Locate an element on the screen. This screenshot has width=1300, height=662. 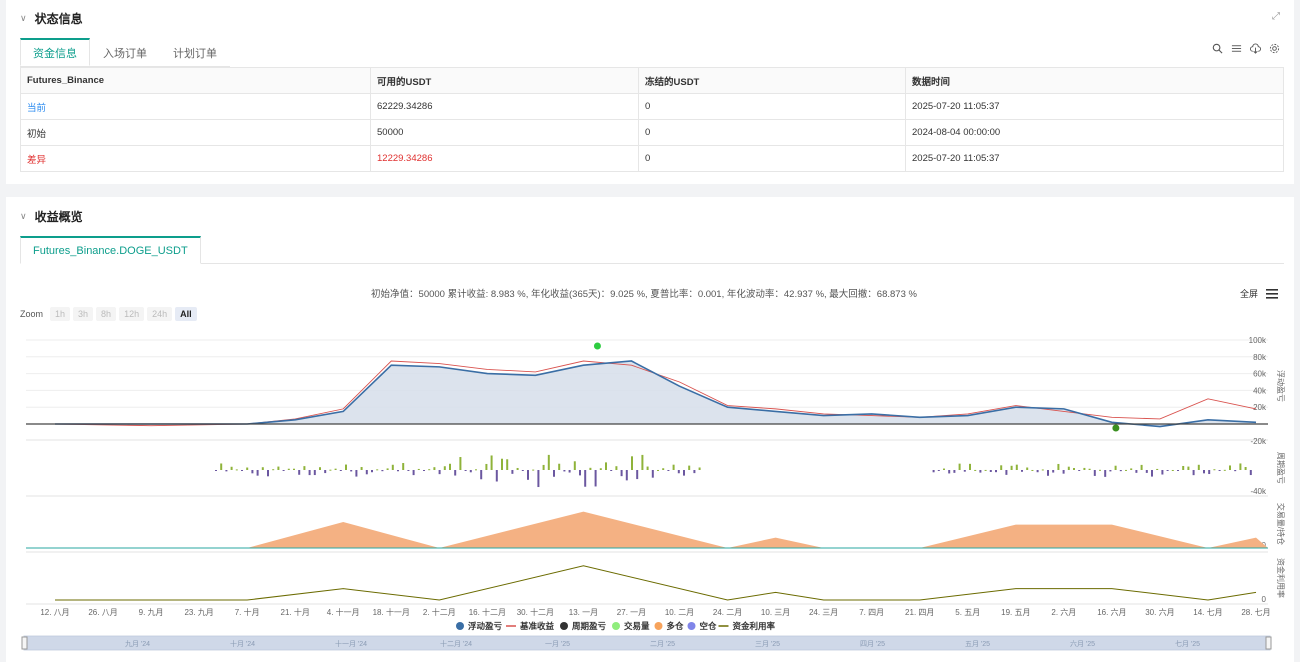
row-label-current: 当前 is located at coordinates (195, 106).